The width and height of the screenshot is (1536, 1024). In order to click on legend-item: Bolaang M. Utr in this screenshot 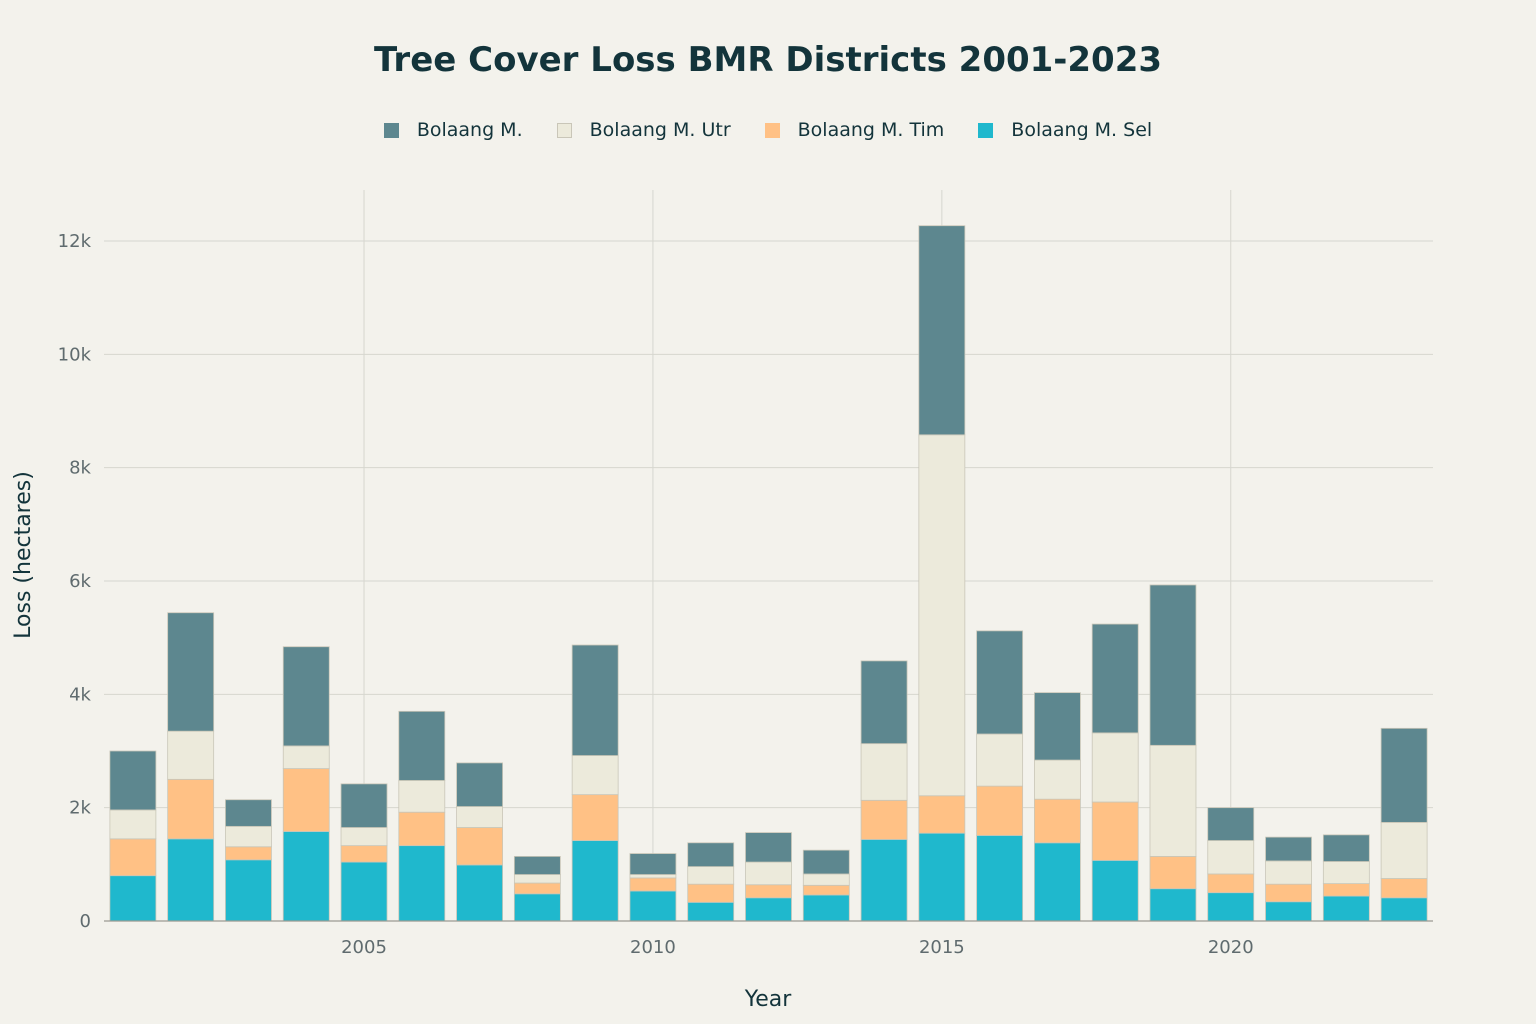, I will do `click(643, 130)`.